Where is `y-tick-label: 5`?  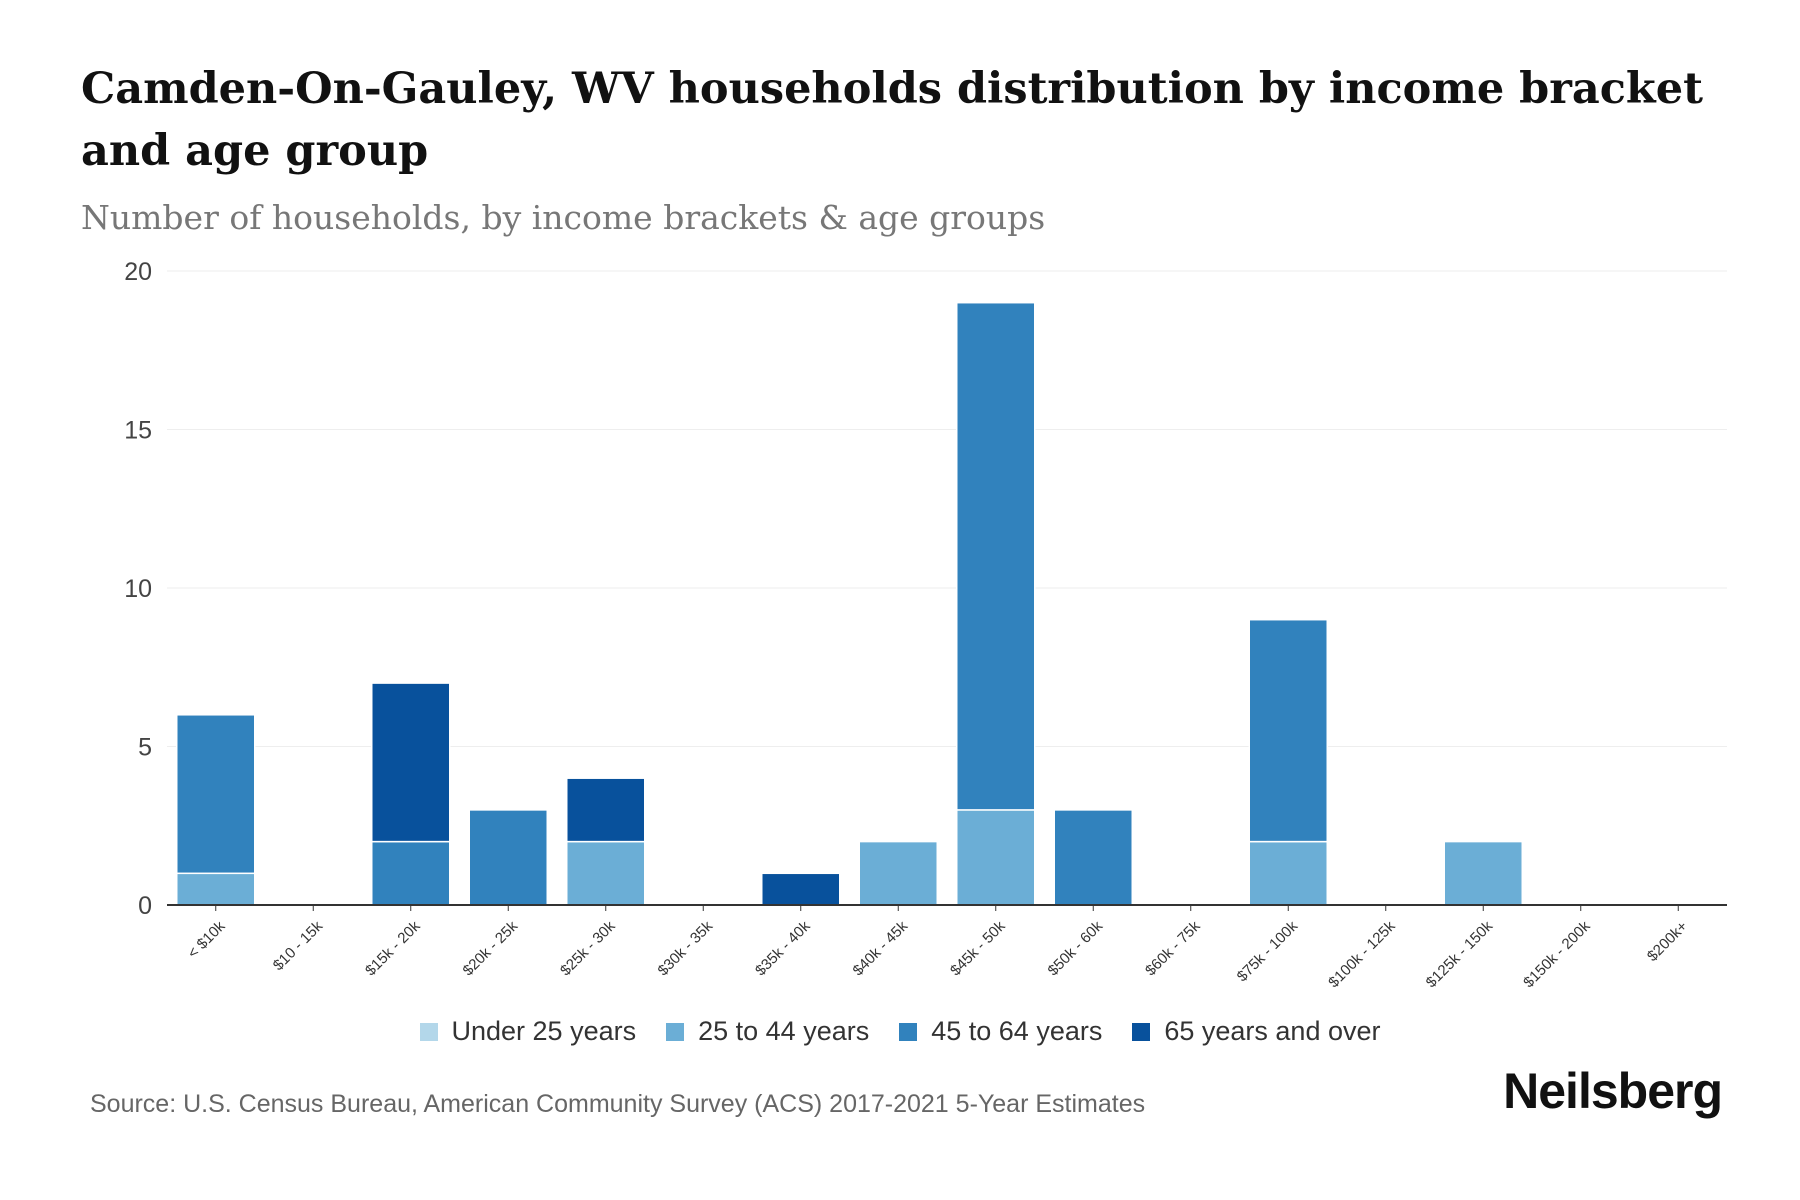
y-tick-label: 5 is located at coordinates (145, 748).